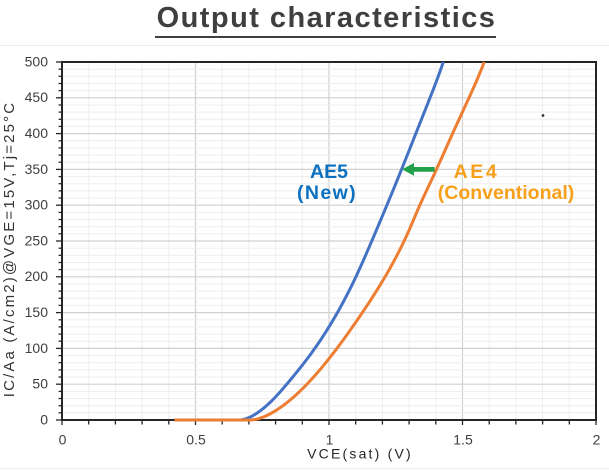 Image resolution: width=609 pixels, height=470 pixels. I want to click on svg-text: 1, so click(330, 440).